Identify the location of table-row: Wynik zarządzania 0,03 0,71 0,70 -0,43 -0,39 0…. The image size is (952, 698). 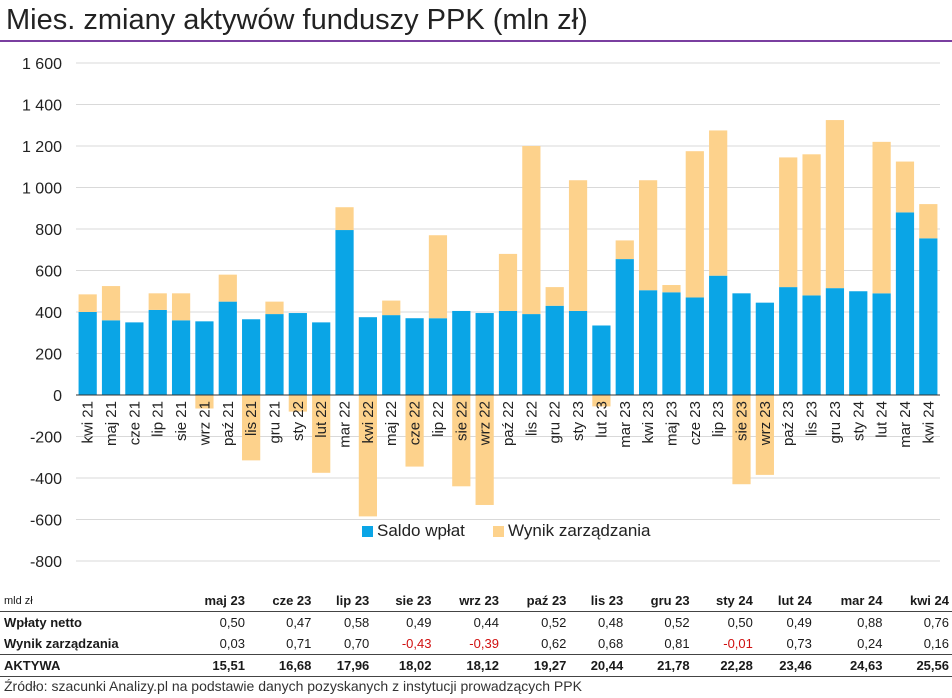
(476, 644).